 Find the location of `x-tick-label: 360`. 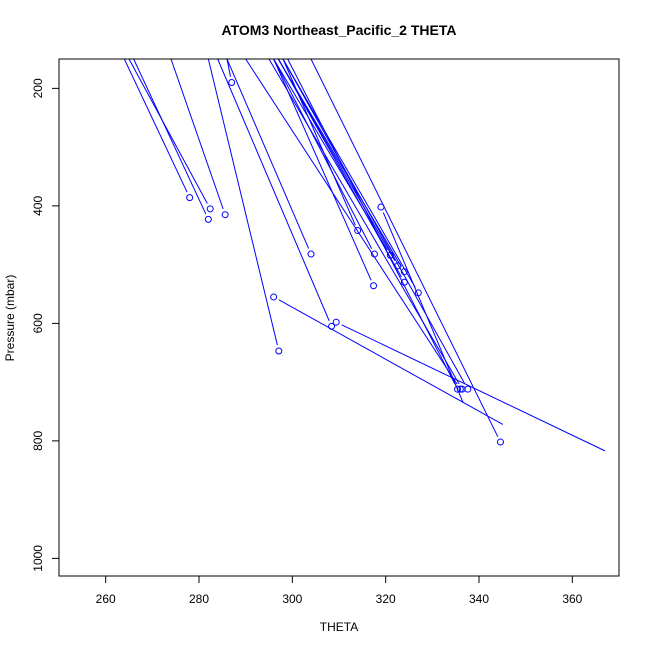

x-tick-label: 360 is located at coordinates (572, 599).